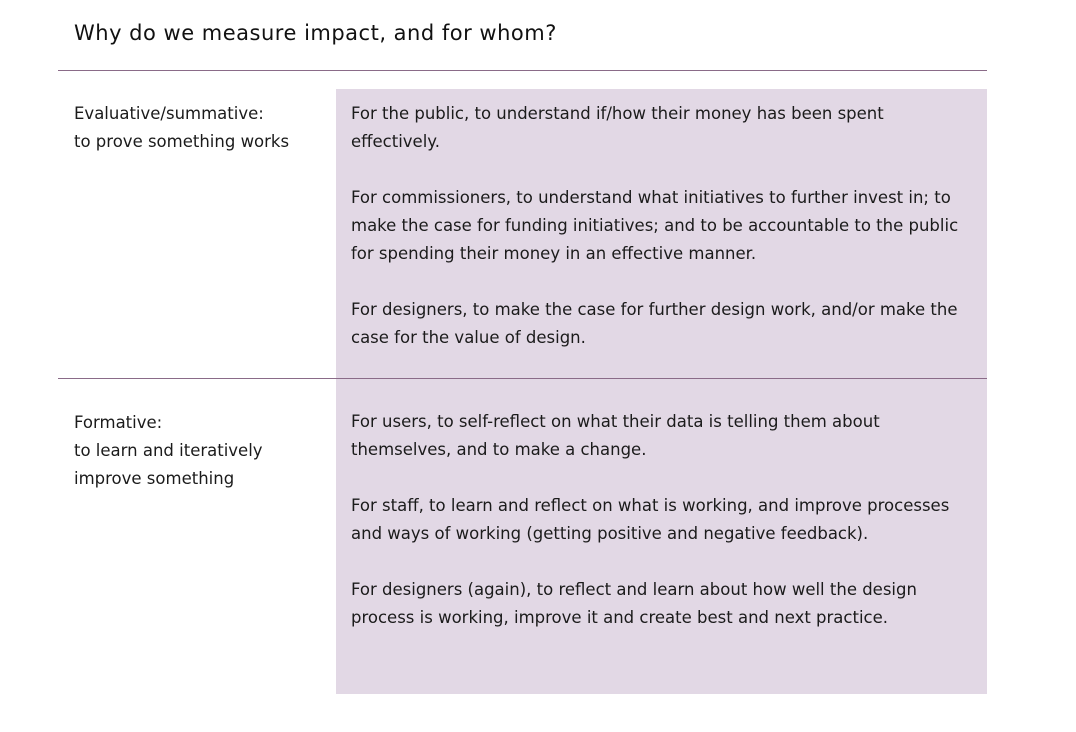 Image resolution: width=1076 pixels, height=732 pixels. What do you see at coordinates (118, 422) in the screenshot?
I see `row-2-label-line: Formative:` at bounding box center [118, 422].